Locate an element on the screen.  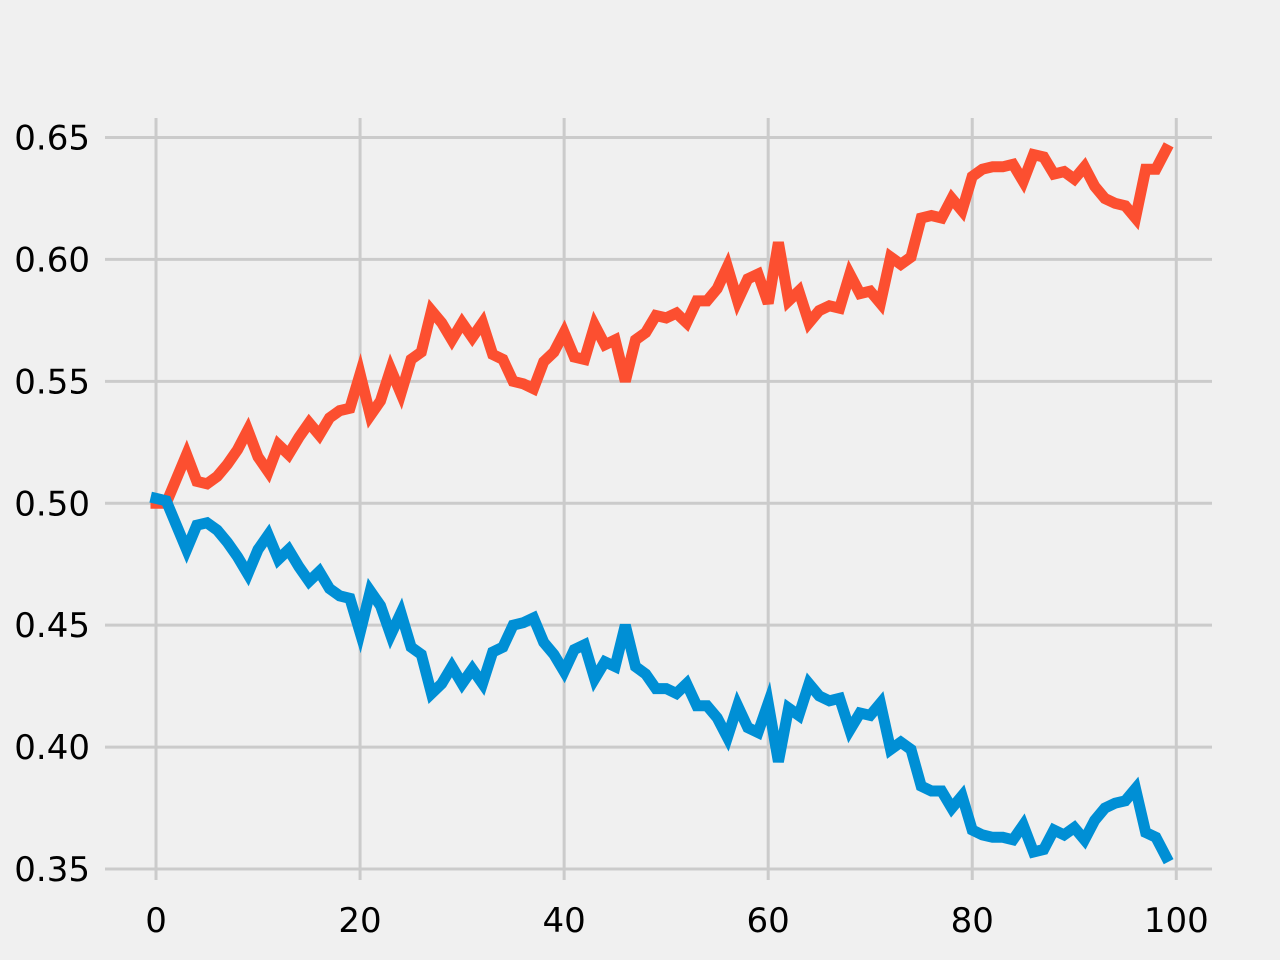
x-tick-label: 40 is located at coordinates (563, 921).